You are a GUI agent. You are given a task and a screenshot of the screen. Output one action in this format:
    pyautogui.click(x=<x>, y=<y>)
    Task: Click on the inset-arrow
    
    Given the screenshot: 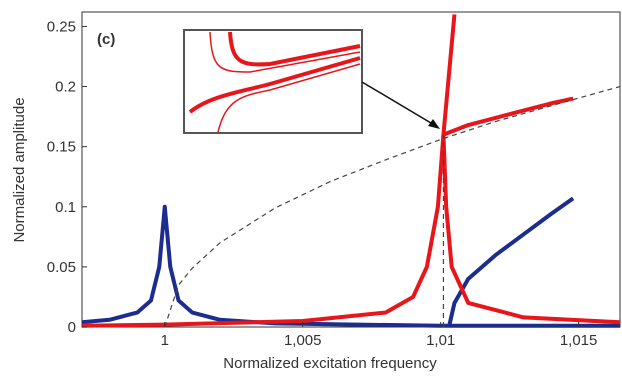 What is the action you would take?
    pyautogui.click(x=399, y=104)
    